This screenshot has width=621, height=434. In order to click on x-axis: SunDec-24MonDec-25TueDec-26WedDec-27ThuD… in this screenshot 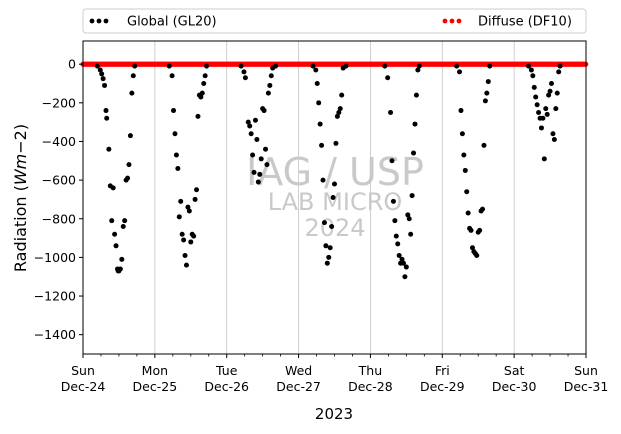, I will do `click(335, 374)`.